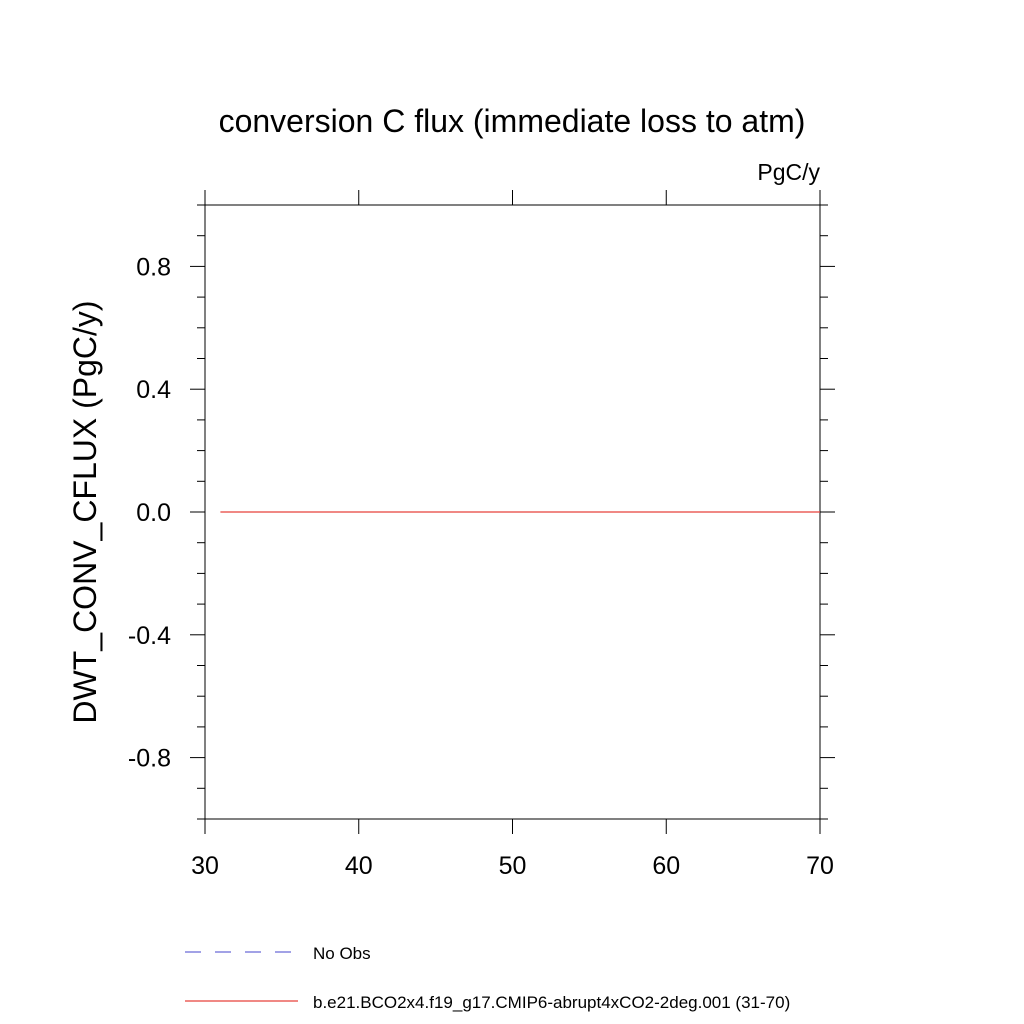 The height and width of the screenshot is (1024, 1024). What do you see at coordinates (85, 511) in the screenshot?
I see `y-axis-label: DWT_CONV_CFLUX (PgC/y)` at bounding box center [85, 511].